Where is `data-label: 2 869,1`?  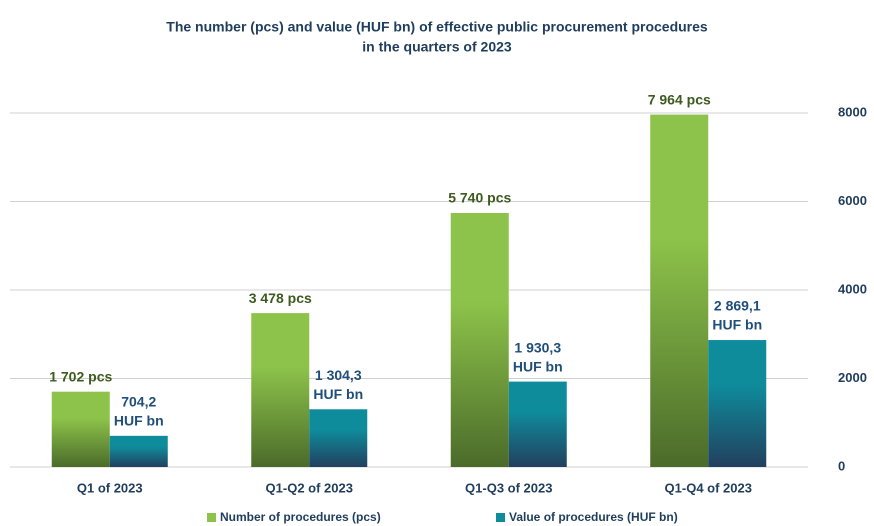
data-label: 2 869,1 is located at coordinates (737, 306).